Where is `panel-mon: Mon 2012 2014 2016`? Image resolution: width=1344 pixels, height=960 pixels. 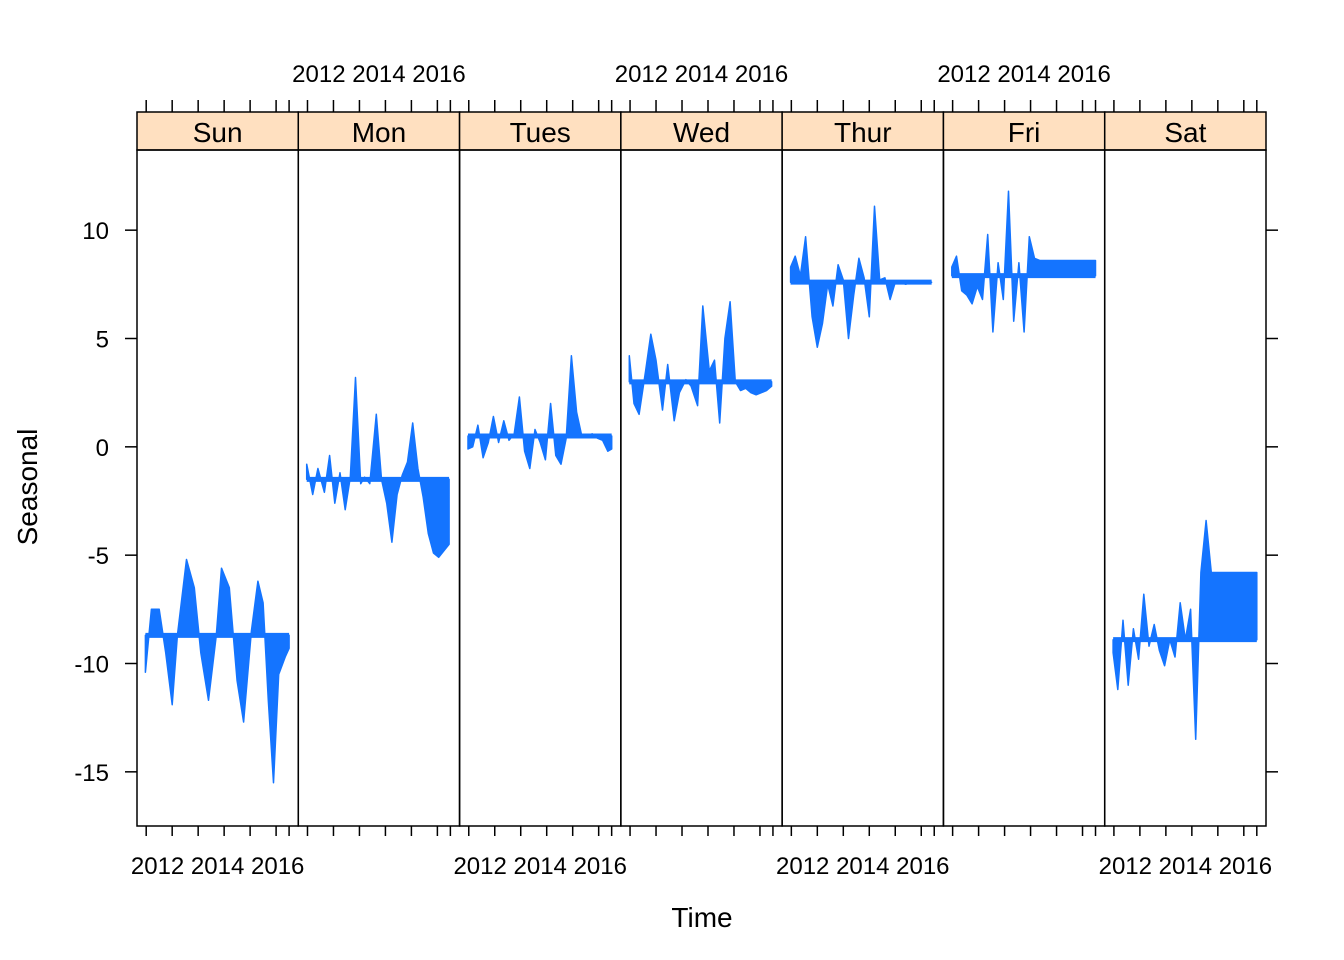 panel-mon: Mon 2012 2014 2016 is located at coordinates (379, 448).